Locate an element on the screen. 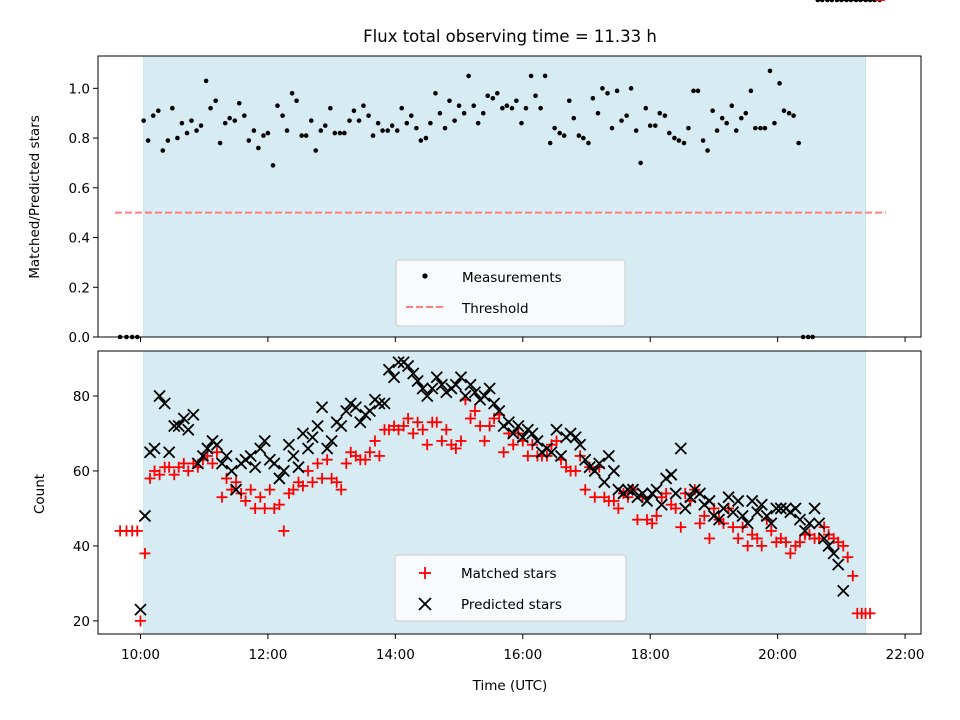 The width and height of the screenshot is (960, 720). legend-predicted-label: Predicted stars is located at coordinates (511, 605).